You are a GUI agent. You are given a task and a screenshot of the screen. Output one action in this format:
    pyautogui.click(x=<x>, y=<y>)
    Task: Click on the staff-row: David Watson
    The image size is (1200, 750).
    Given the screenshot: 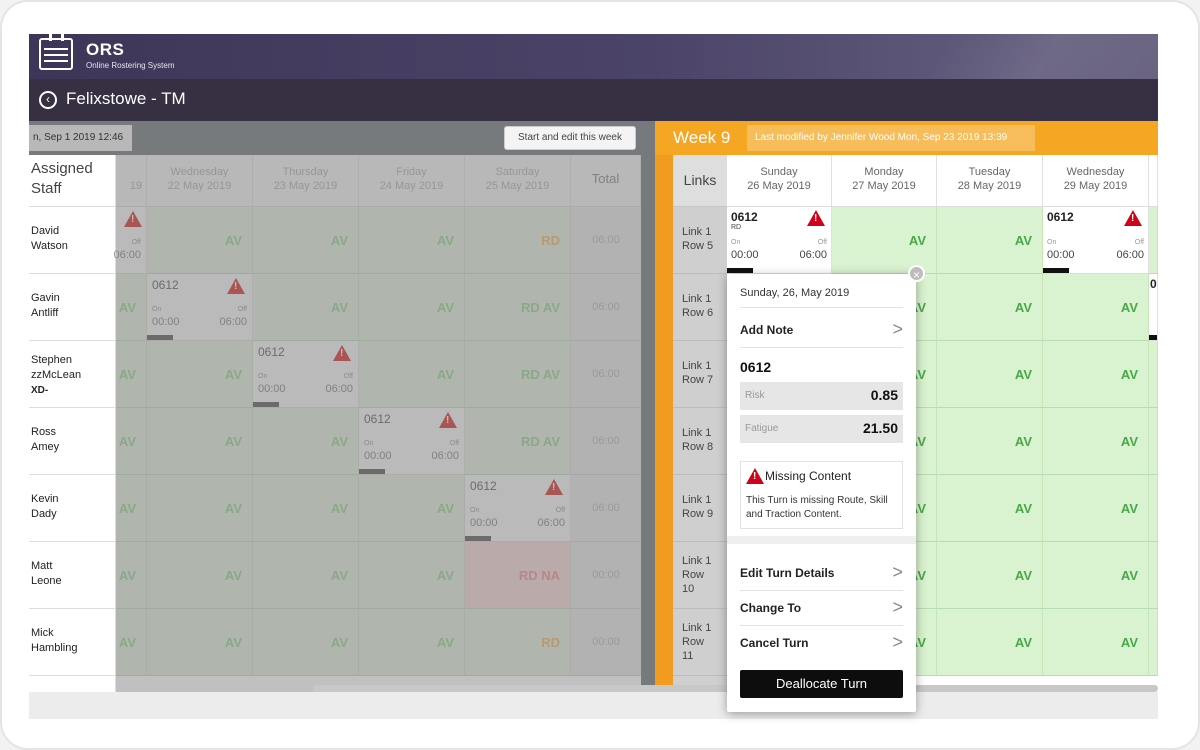 What is the action you would take?
    pyautogui.click(x=72, y=240)
    